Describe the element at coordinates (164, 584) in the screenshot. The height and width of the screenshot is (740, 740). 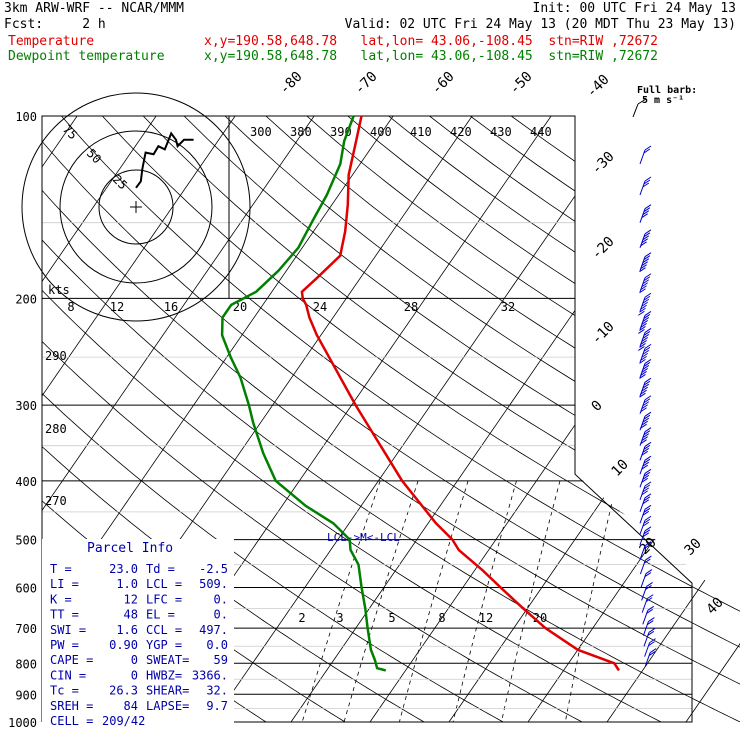
I see `parcel-info-label: LCL =` at that location.